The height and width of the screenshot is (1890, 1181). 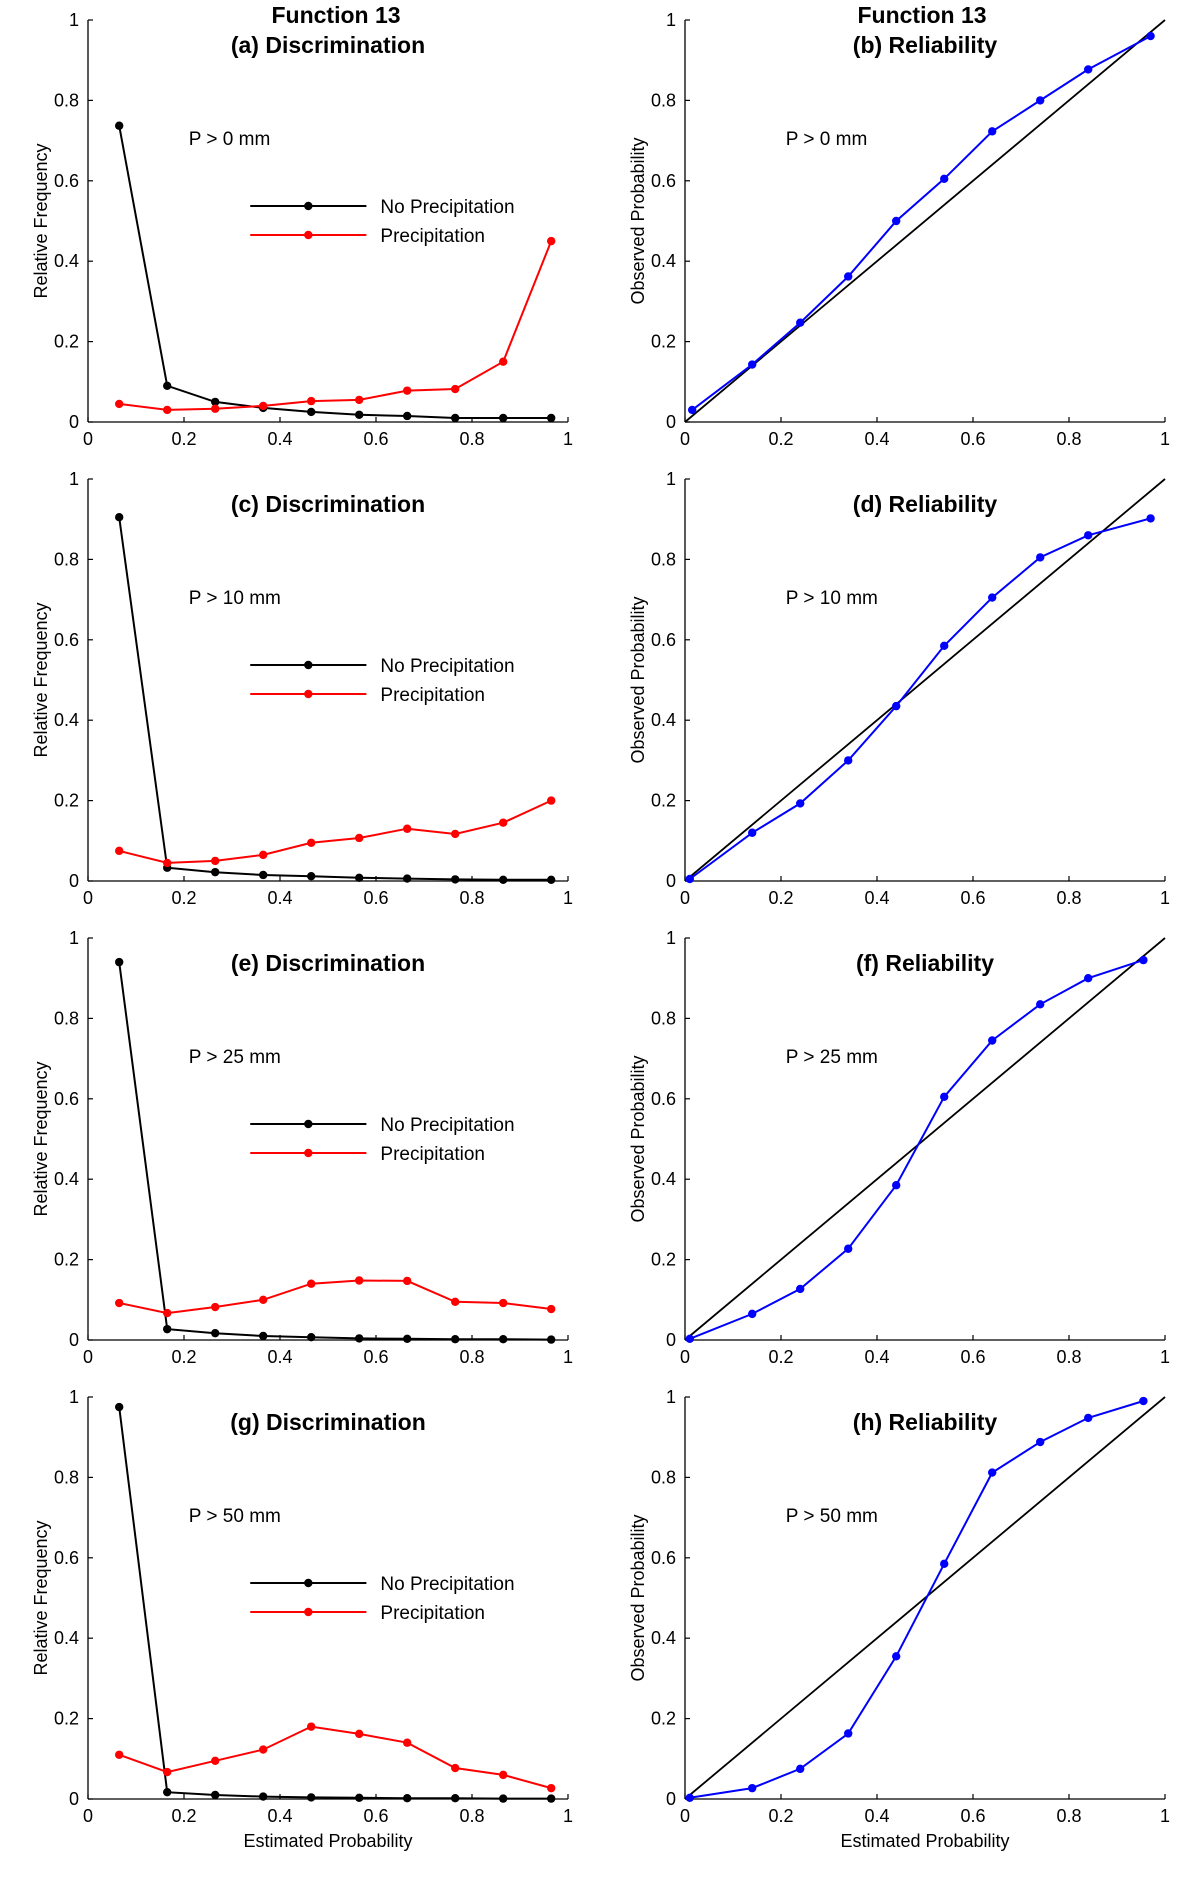 I want to click on panel-title: (f) Reliability, so click(x=925, y=963).